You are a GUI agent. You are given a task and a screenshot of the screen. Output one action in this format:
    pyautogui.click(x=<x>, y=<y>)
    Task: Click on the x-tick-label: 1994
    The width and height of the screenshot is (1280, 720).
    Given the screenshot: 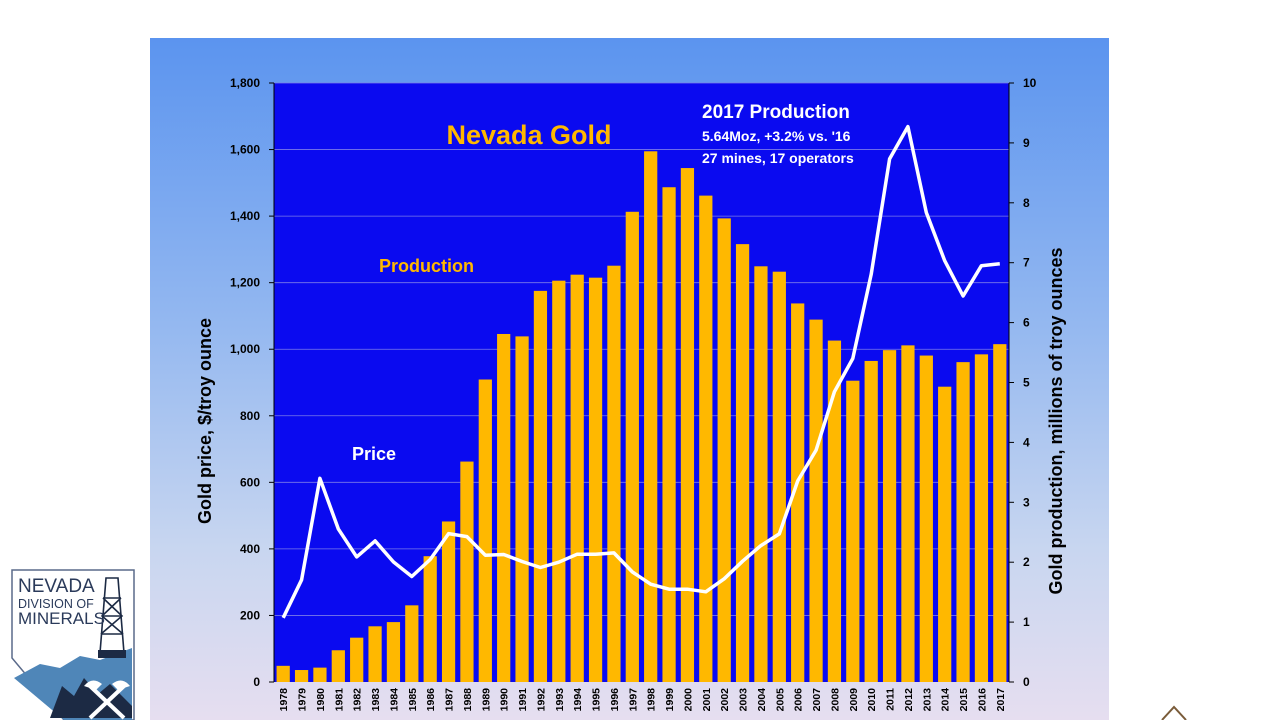 What is the action you would take?
    pyautogui.click(x=578, y=700)
    